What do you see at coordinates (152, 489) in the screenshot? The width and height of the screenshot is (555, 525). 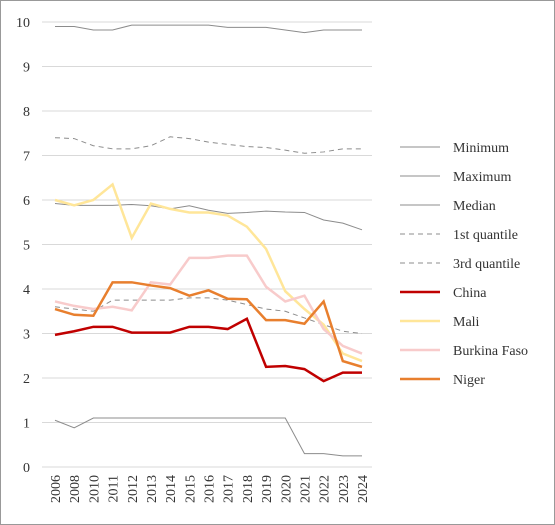 I see `x-tick-label: 2013` at bounding box center [152, 489].